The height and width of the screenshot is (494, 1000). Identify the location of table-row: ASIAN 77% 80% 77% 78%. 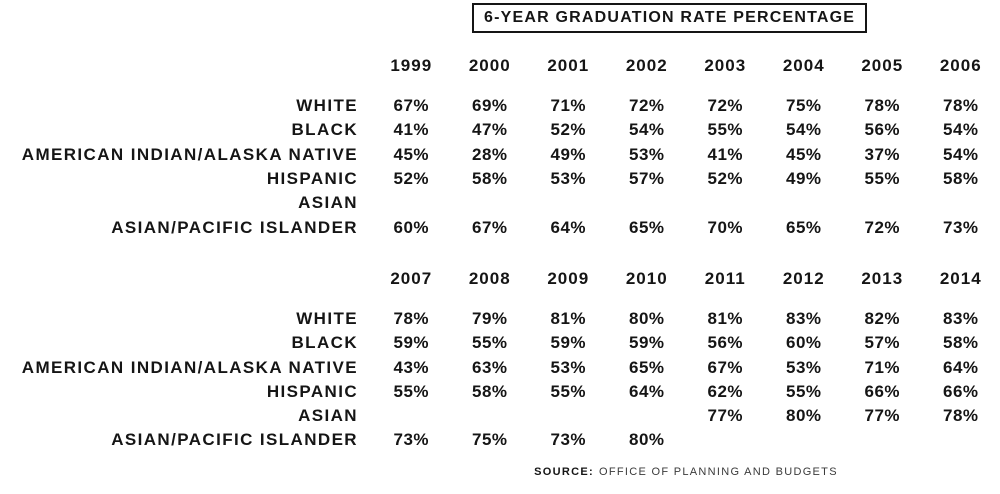
(500, 416).